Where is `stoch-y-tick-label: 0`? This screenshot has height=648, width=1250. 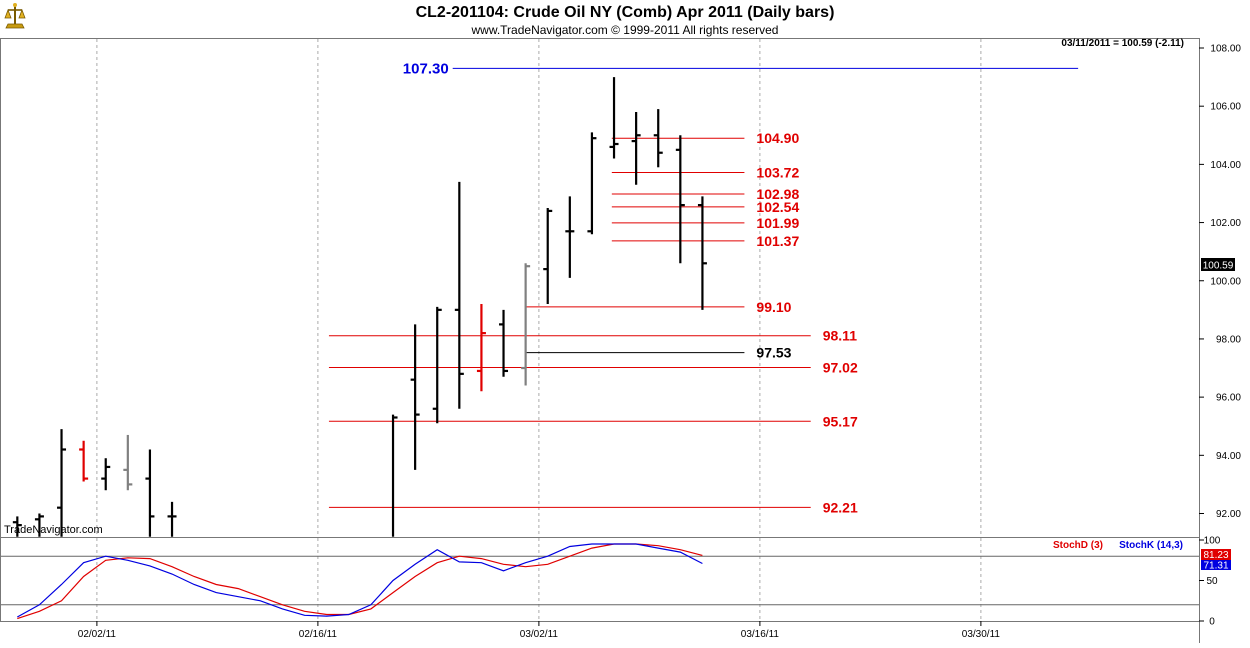 stoch-y-tick-label: 0 is located at coordinates (1212, 622).